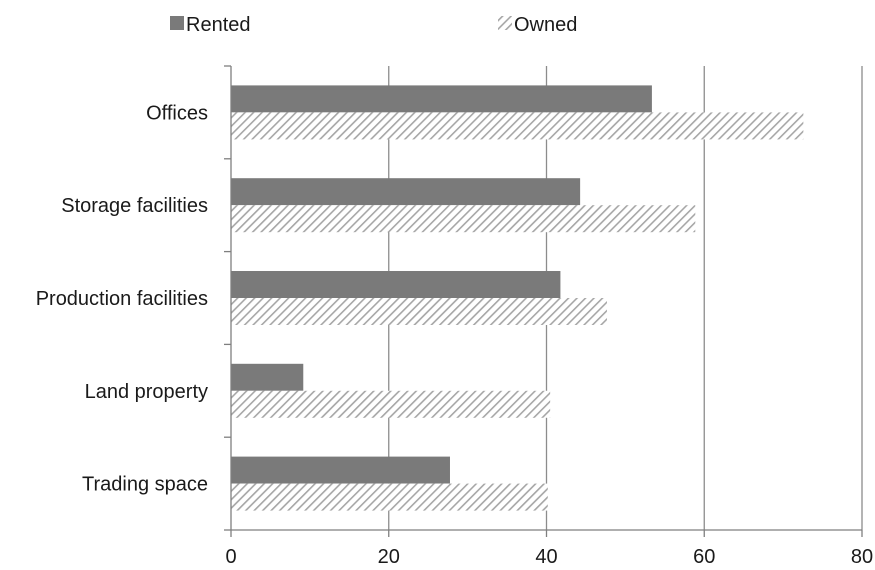  I want to click on category-label-production-facilities: Production facilities, so click(122, 299).